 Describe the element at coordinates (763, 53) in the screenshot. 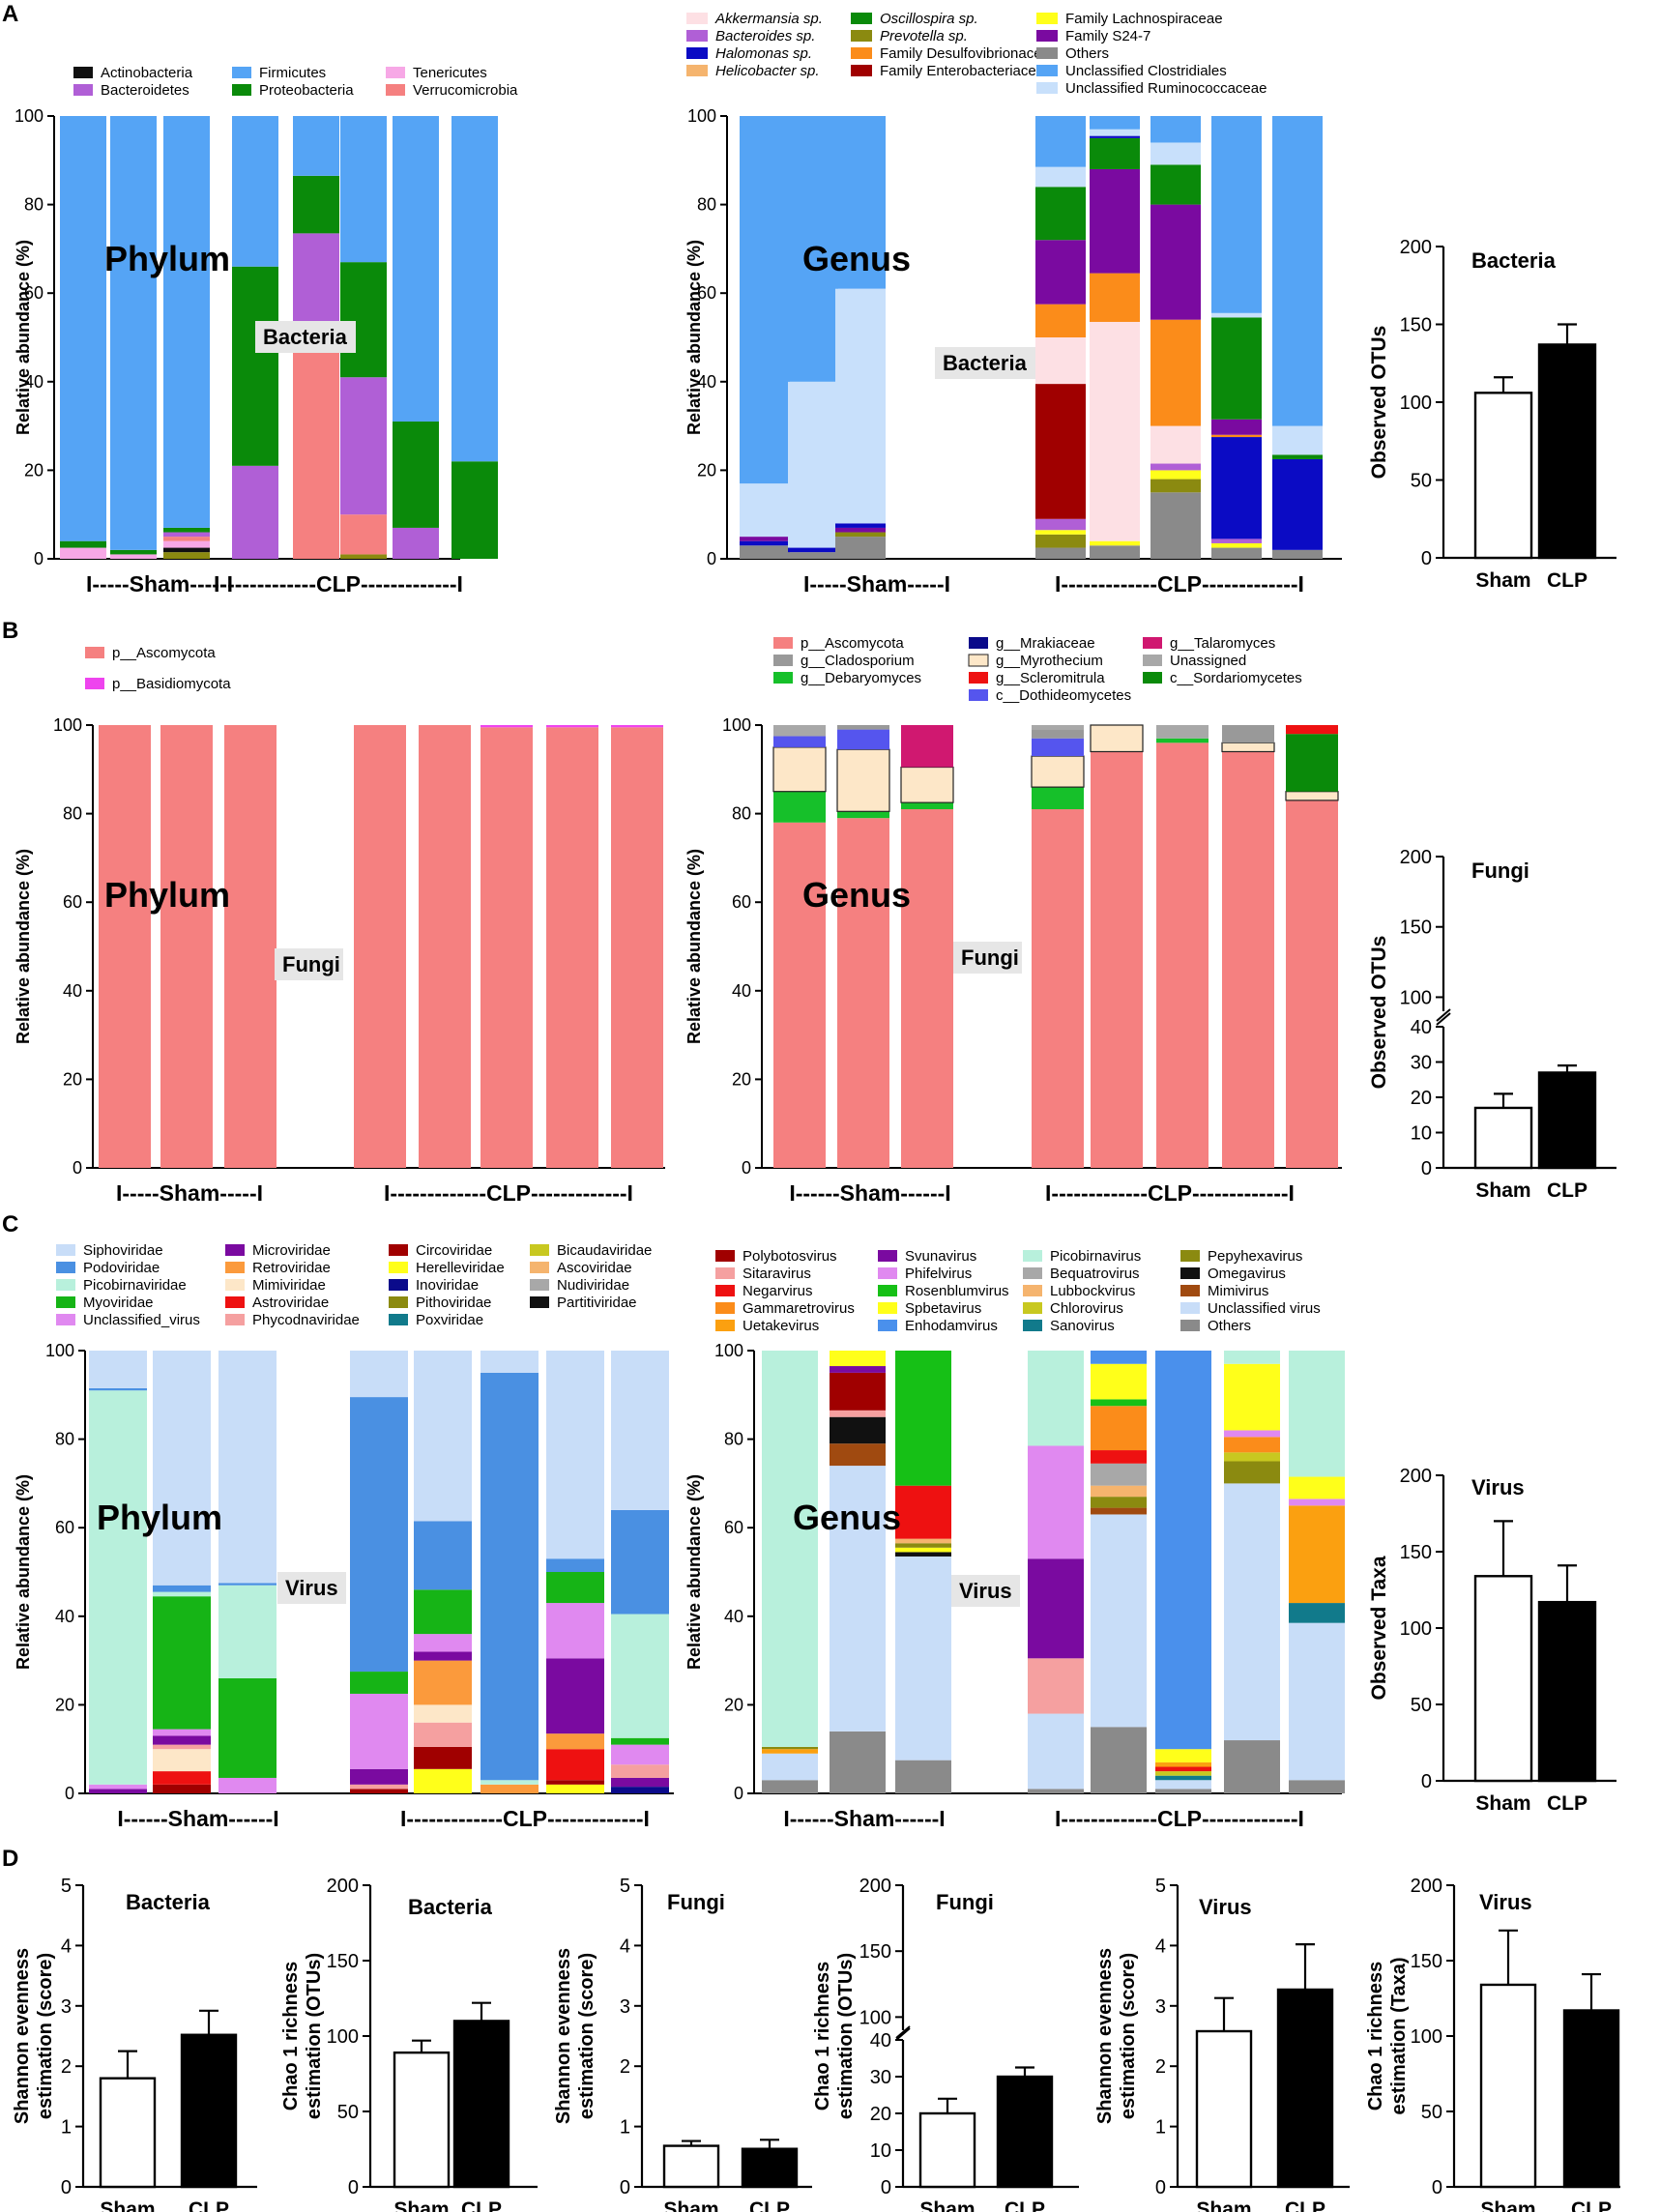

I see `legend-label: Halomonas sp.` at that location.